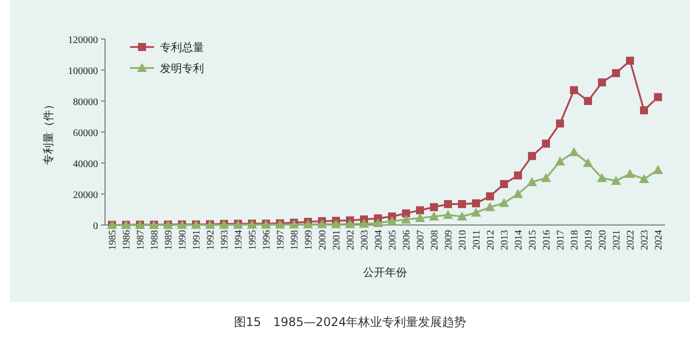 Image resolution: width=700 pixels, height=339 pixels. I want to click on x-tick-label: 2007, so click(421, 240).